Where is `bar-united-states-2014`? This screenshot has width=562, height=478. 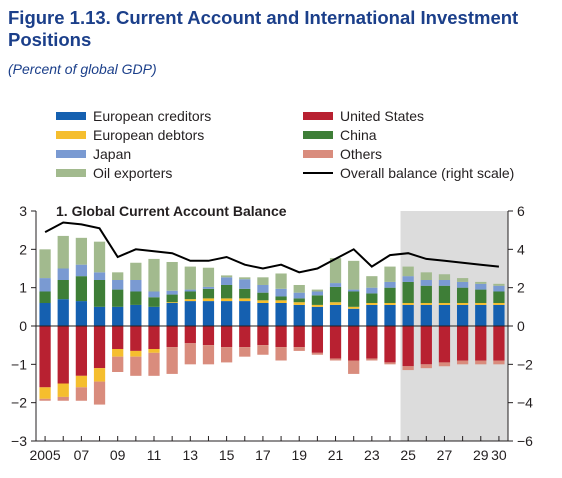
bar-united-states-2014 is located at coordinates (208, 336).